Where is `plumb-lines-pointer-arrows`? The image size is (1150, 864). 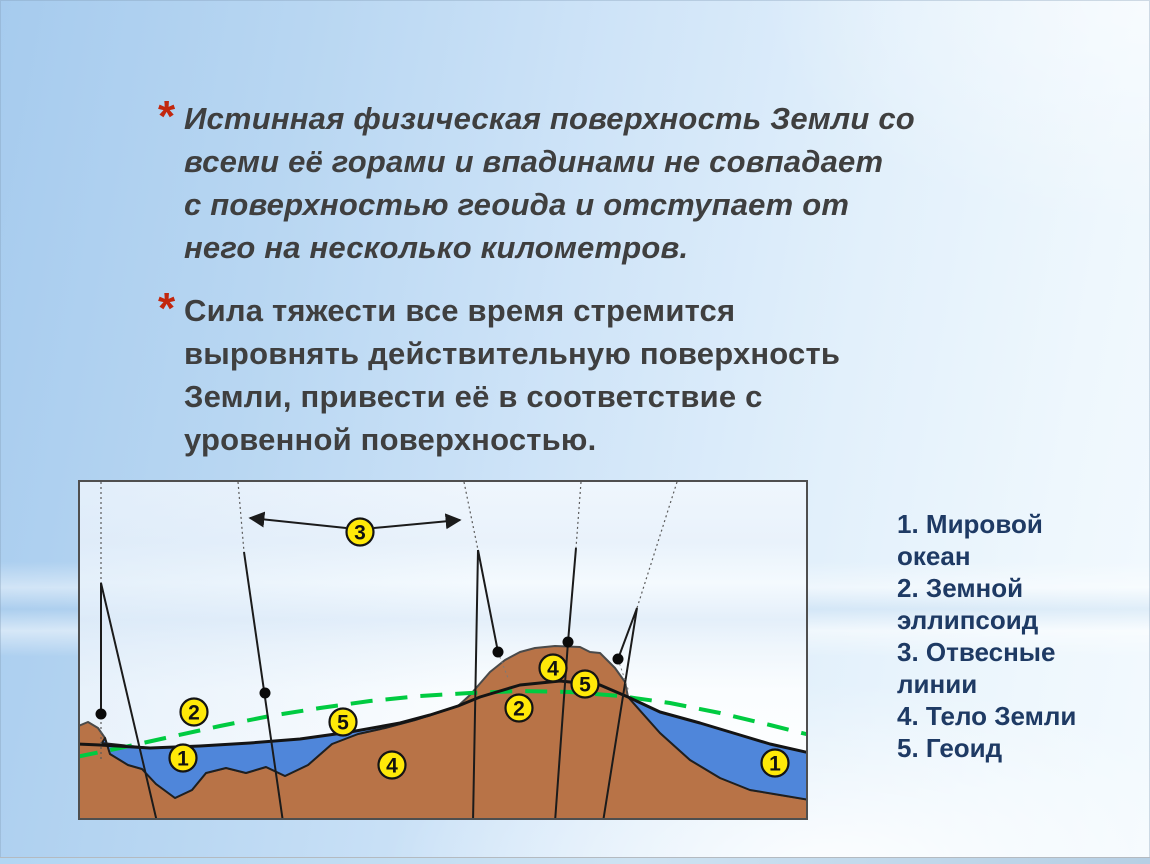 plumb-lines-pointer-arrows is located at coordinates (355, 520).